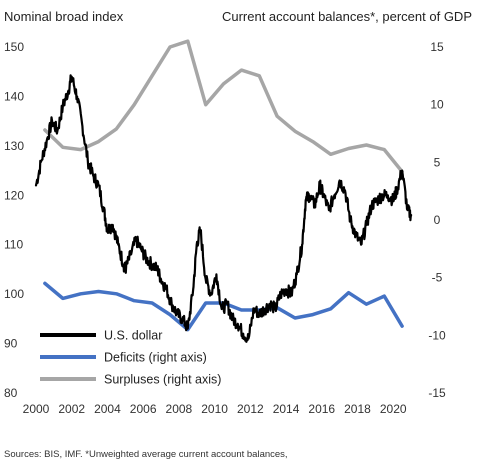 Image resolution: width=478 pixels, height=469 pixels. Describe the element at coordinates (437, 278) in the screenshot. I see `right-tick-label: -5` at that location.